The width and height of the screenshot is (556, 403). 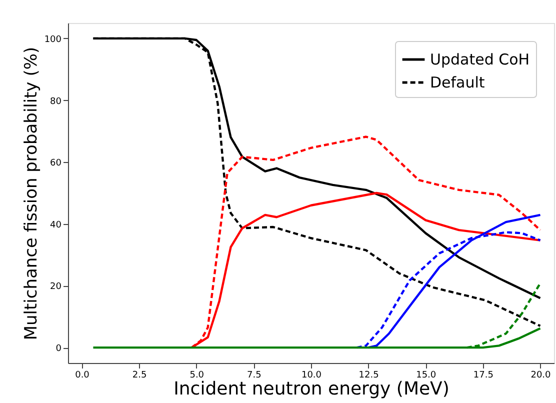 I want to click on x-tick-label: 17.5, so click(x=483, y=375).